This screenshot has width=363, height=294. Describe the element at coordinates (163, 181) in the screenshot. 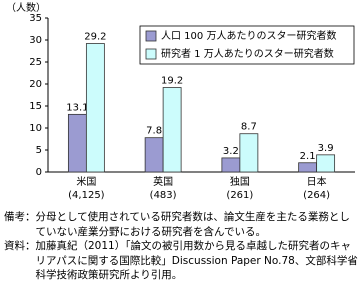

I see `x-tick-label: 英国` at that location.